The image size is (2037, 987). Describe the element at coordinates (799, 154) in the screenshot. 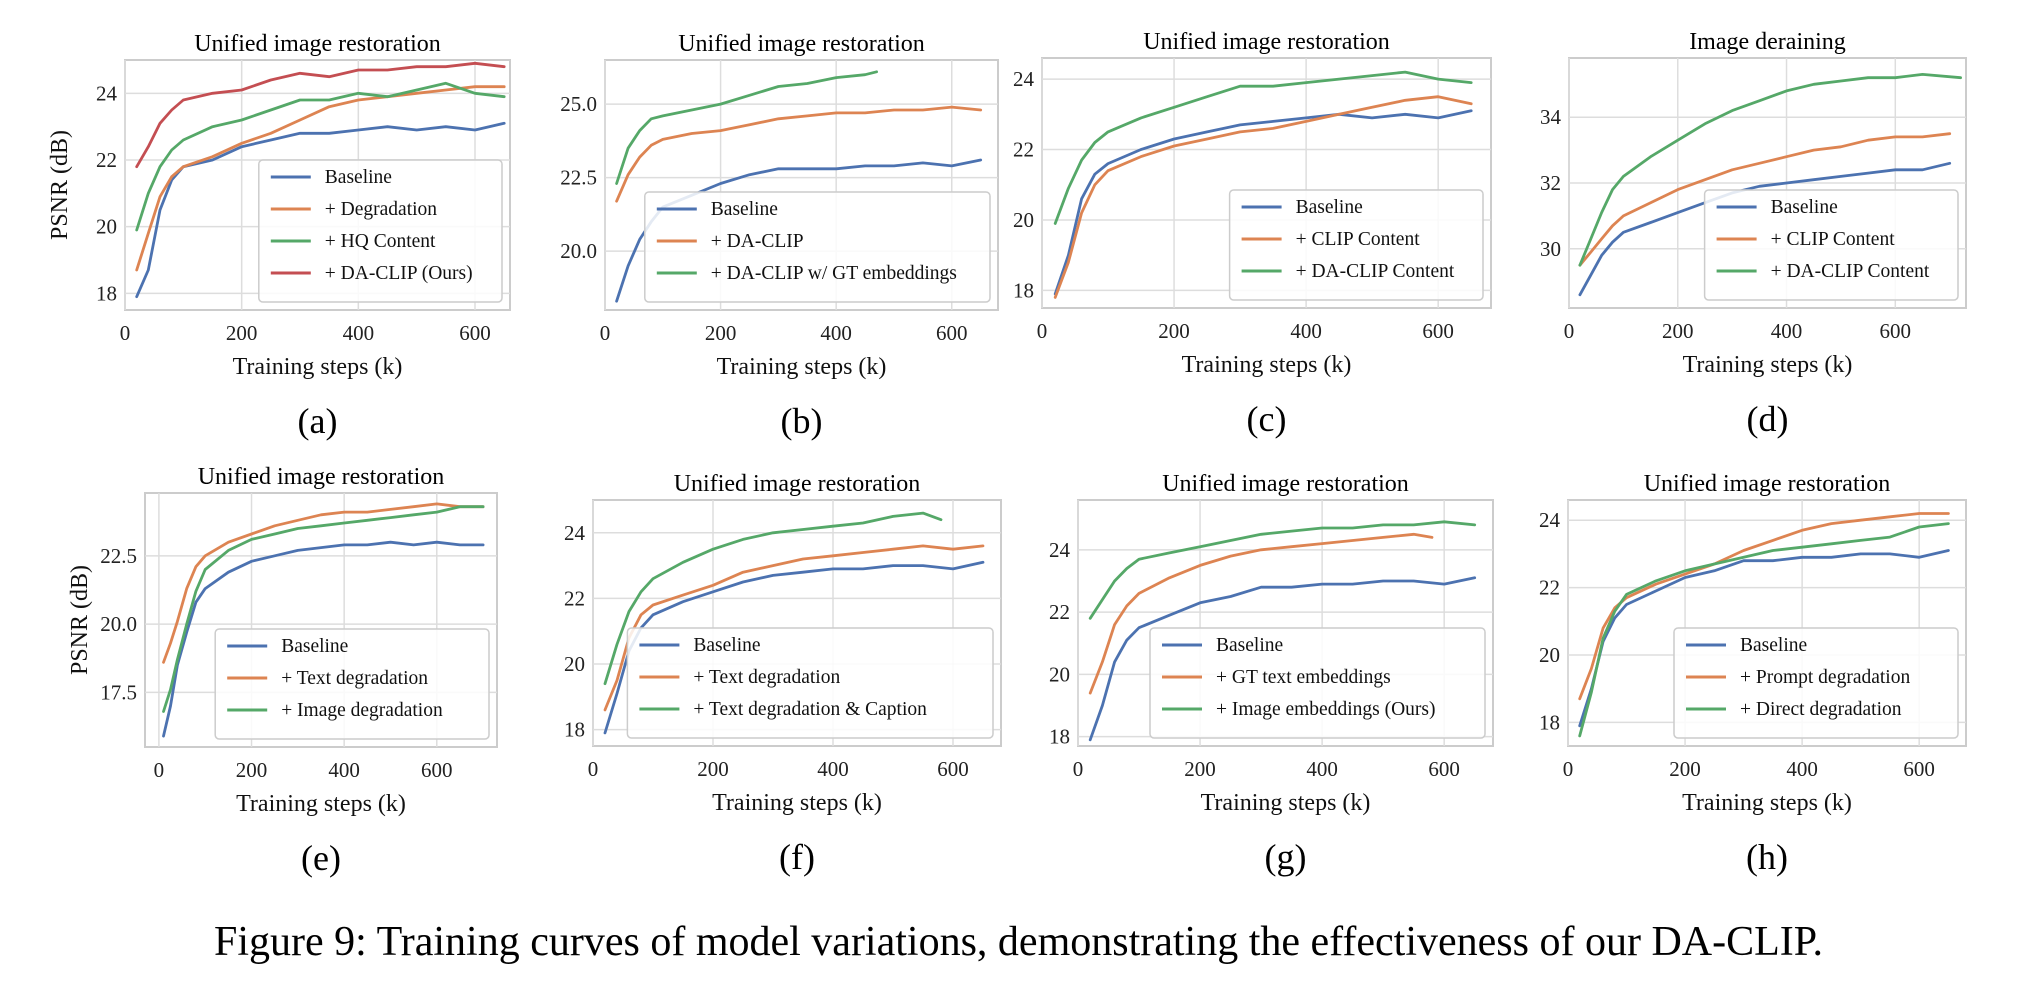

I see `series-line-da-clip` at that location.